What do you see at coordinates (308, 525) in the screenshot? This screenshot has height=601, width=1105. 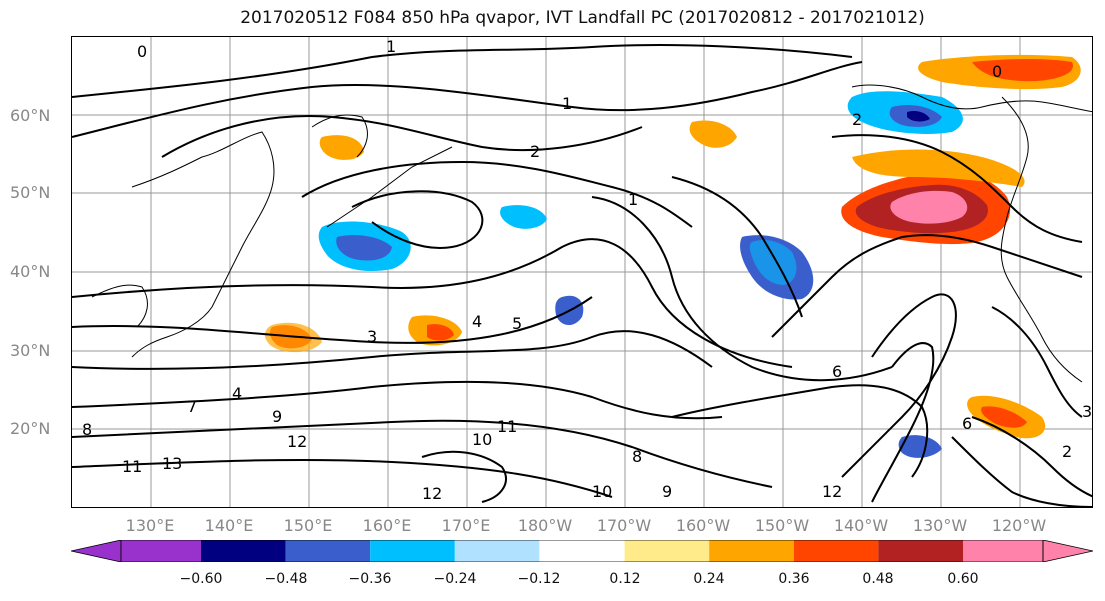 I see `lon-tick-label: 150°E` at bounding box center [308, 525].